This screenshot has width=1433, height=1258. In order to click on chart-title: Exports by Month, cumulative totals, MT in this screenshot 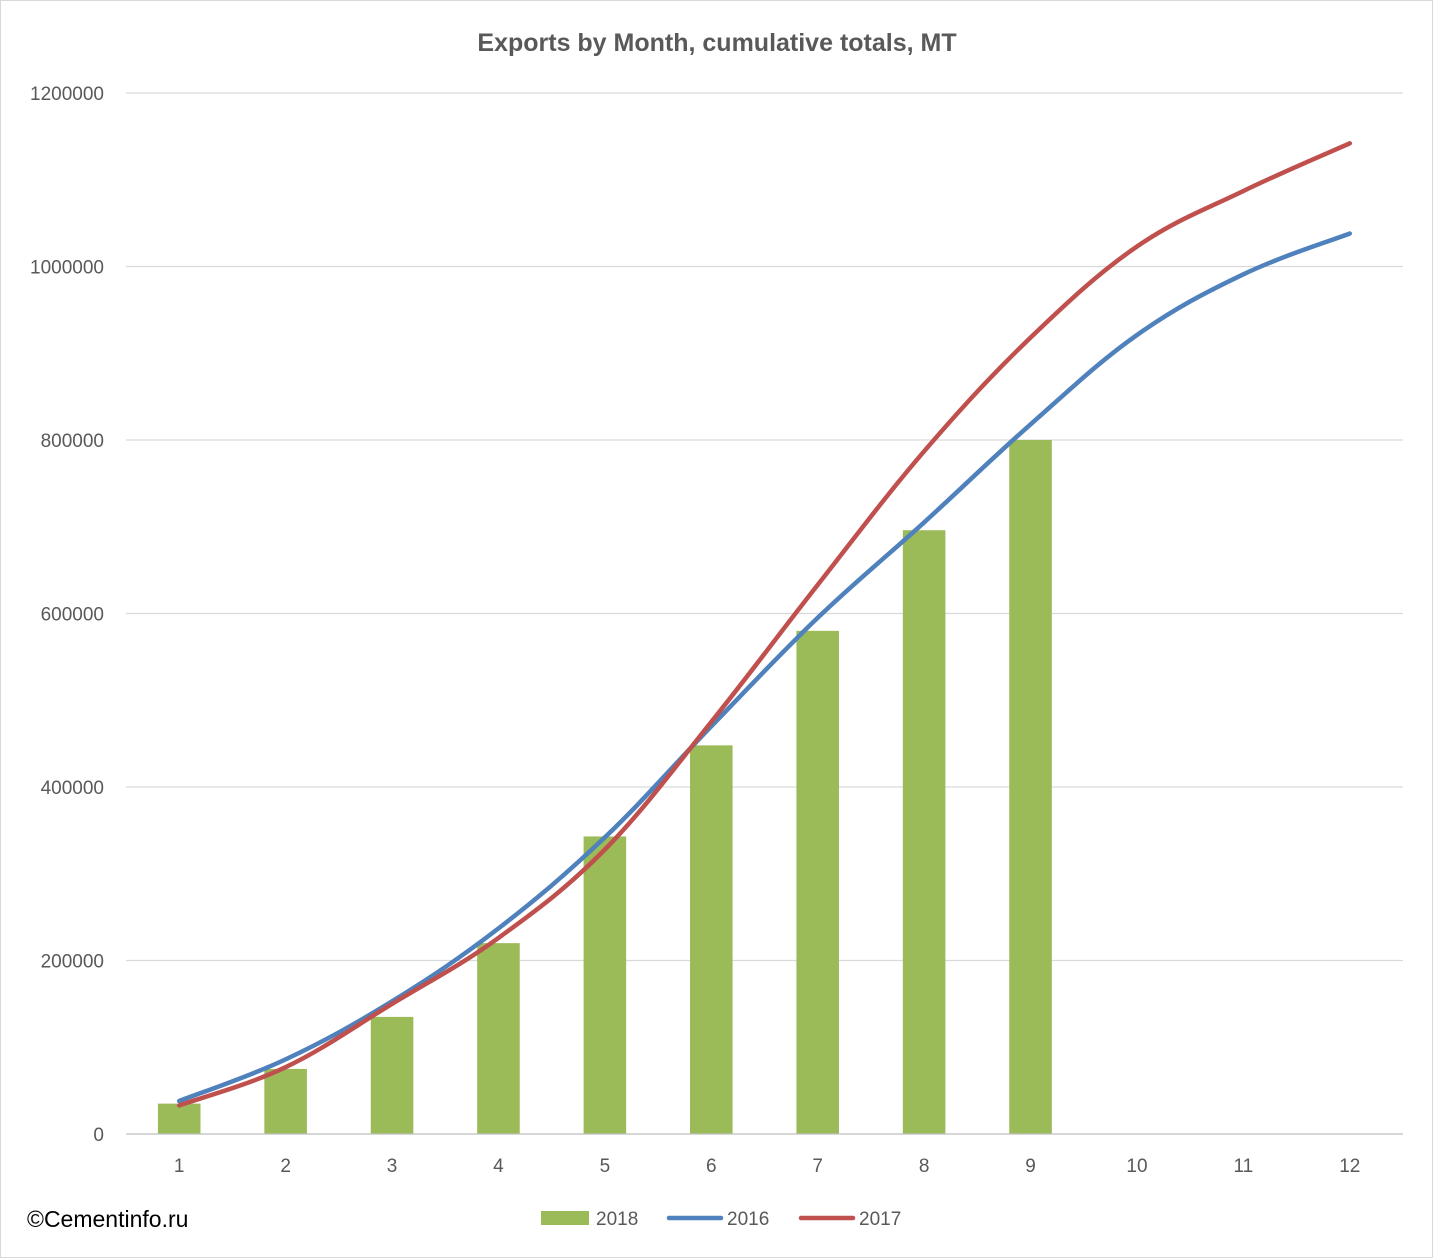, I will do `click(716, 43)`.